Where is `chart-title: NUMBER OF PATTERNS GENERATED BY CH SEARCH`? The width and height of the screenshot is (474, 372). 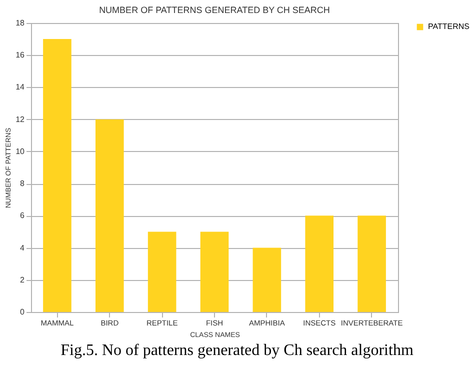 chart-title: NUMBER OF PATTERNS GENERATED BY CH SEARCH is located at coordinates (214, 10).